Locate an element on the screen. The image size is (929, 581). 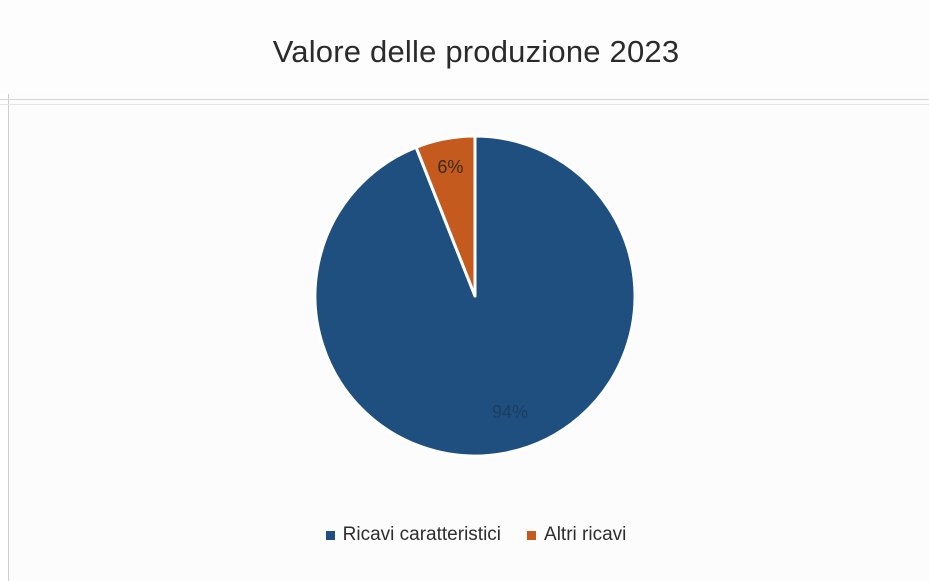
legend-item-altri-ricavi: Altri ricavi is located at coordinates (576, 535).